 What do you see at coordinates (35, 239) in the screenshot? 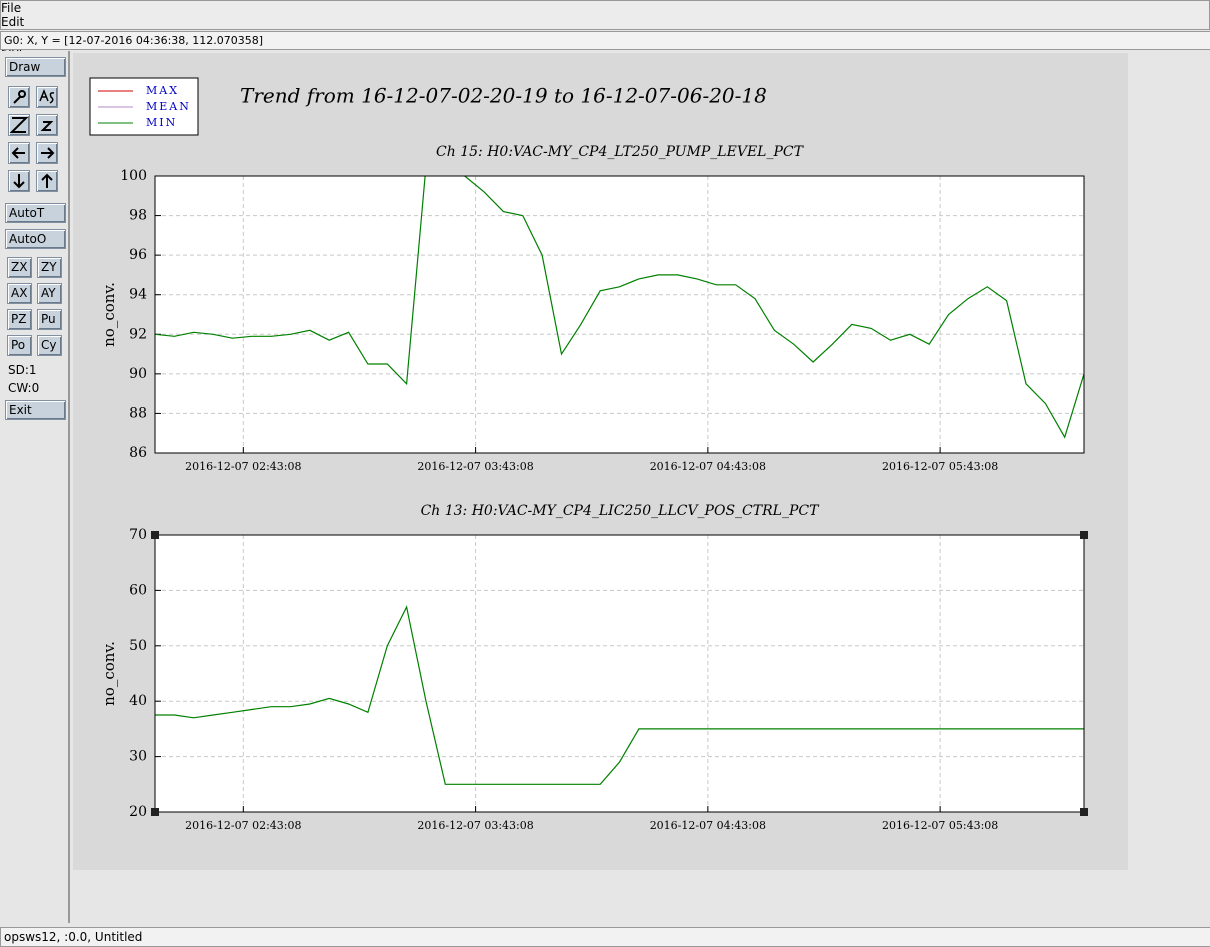
I see `button: AutoO` at bounding box center [35, 239].